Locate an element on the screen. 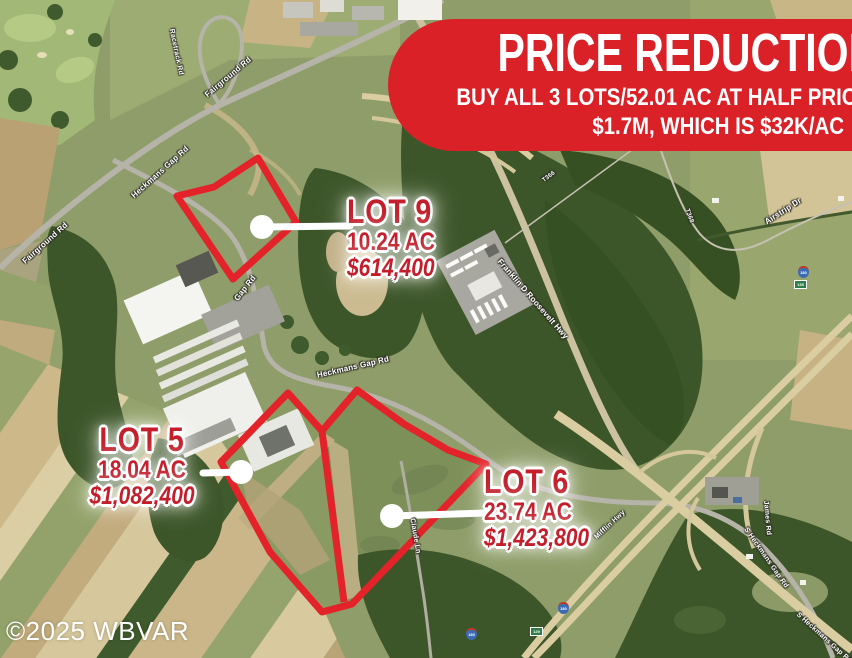 This screenshot has width=852, height=658. banner-headline: PRICE REDUCTION! is located at coordinates (674, 53).